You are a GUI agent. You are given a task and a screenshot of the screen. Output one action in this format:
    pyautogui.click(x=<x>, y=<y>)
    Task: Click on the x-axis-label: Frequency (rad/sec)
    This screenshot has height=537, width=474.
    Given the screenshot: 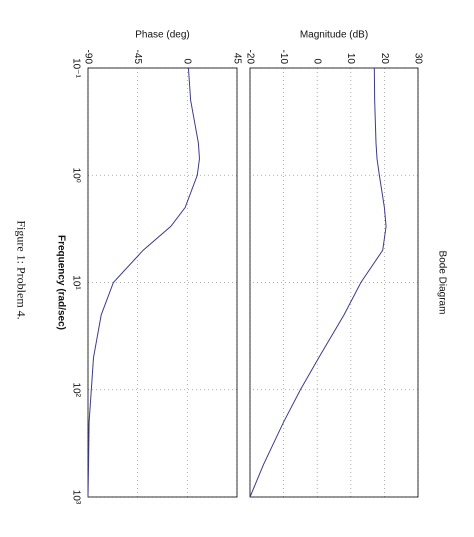 What is the action you would take?
    pyautogui.click(x=60, y=282)
    